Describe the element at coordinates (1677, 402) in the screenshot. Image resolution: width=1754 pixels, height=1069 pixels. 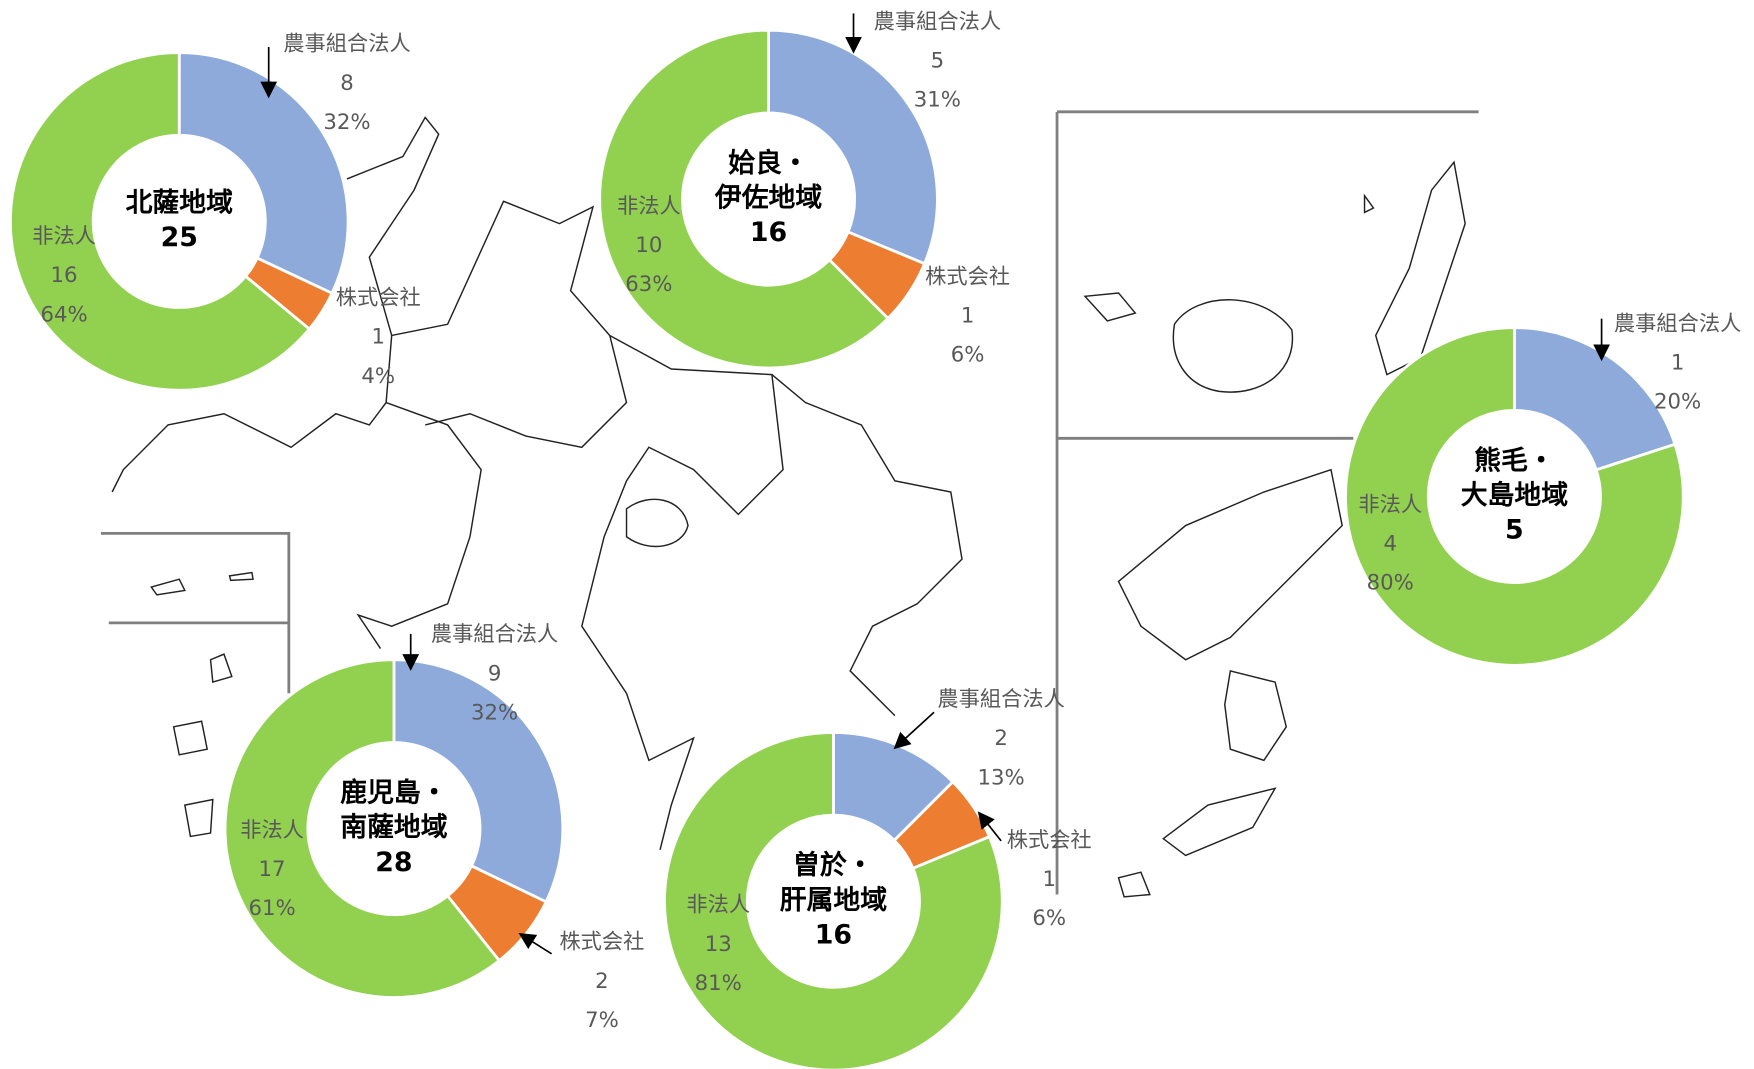
I see `percent-label: 20%` at that location.